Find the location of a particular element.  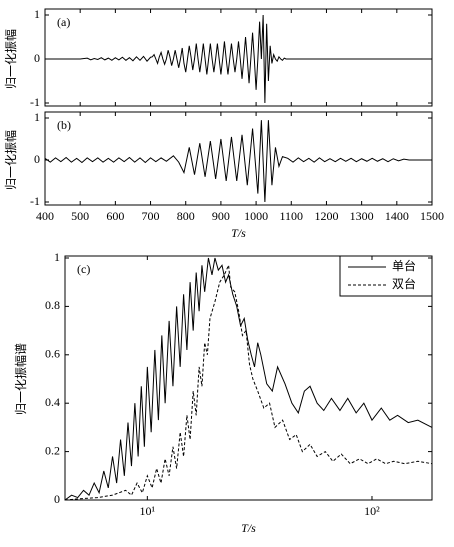

y-axis-label: 归一化振幅谱 is located at coordinates (20, 379).